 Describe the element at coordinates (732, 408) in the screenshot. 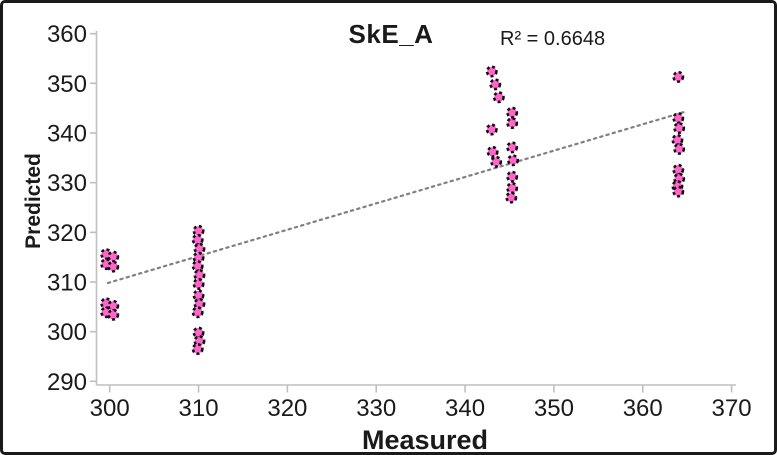

I see `x-tick-label: 370` at that location.